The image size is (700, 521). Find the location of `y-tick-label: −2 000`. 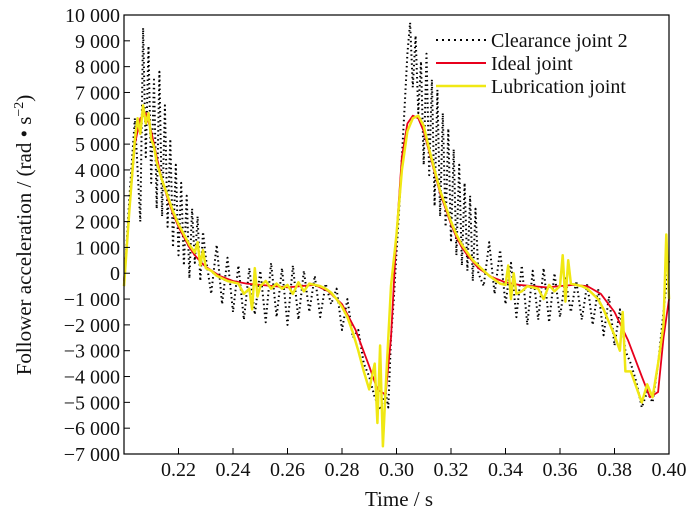

y-tick-label: −2 000 is located at coordinates (92, 326).